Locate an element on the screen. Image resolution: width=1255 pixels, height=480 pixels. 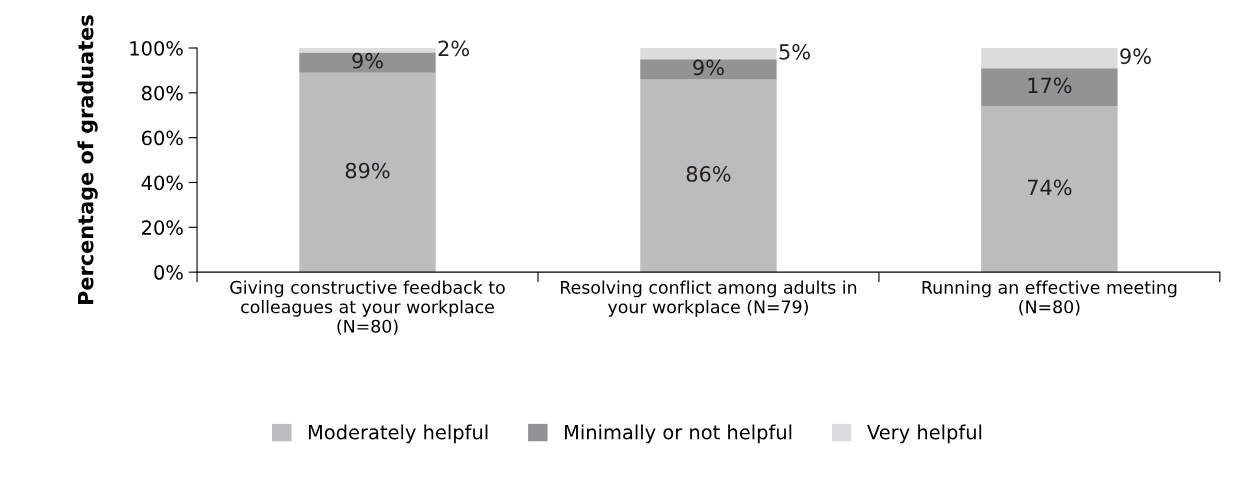
data-label: 2% is located at coordinates (453, 48).